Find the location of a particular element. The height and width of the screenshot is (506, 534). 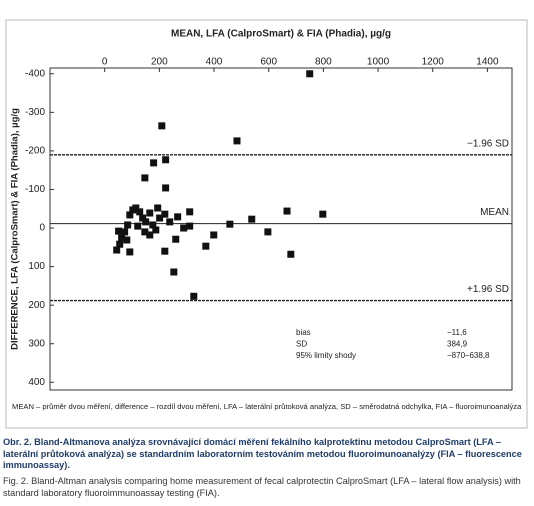

y-tick-label: -200 is located at coordinates (35, 151).